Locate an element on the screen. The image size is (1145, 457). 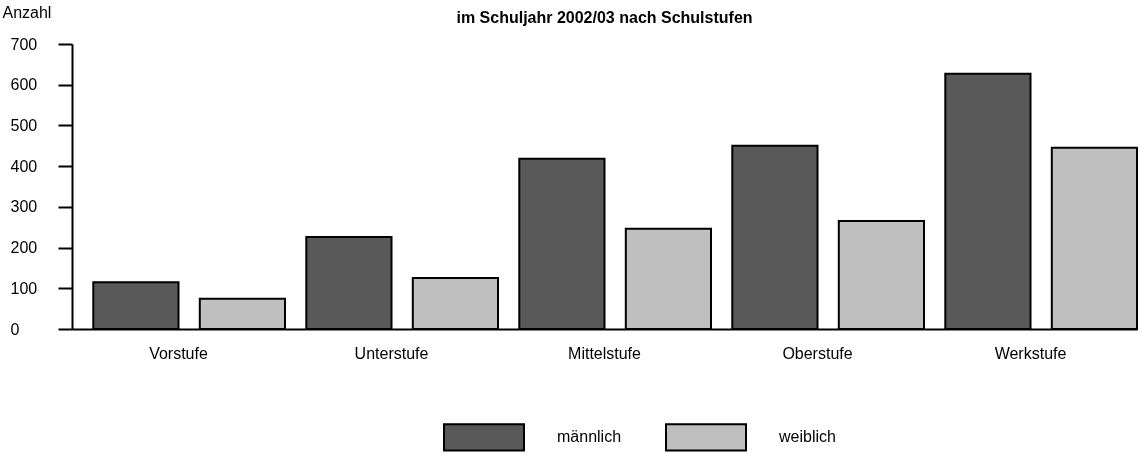
legend-label: männlich is located at coordinates (589, 437).